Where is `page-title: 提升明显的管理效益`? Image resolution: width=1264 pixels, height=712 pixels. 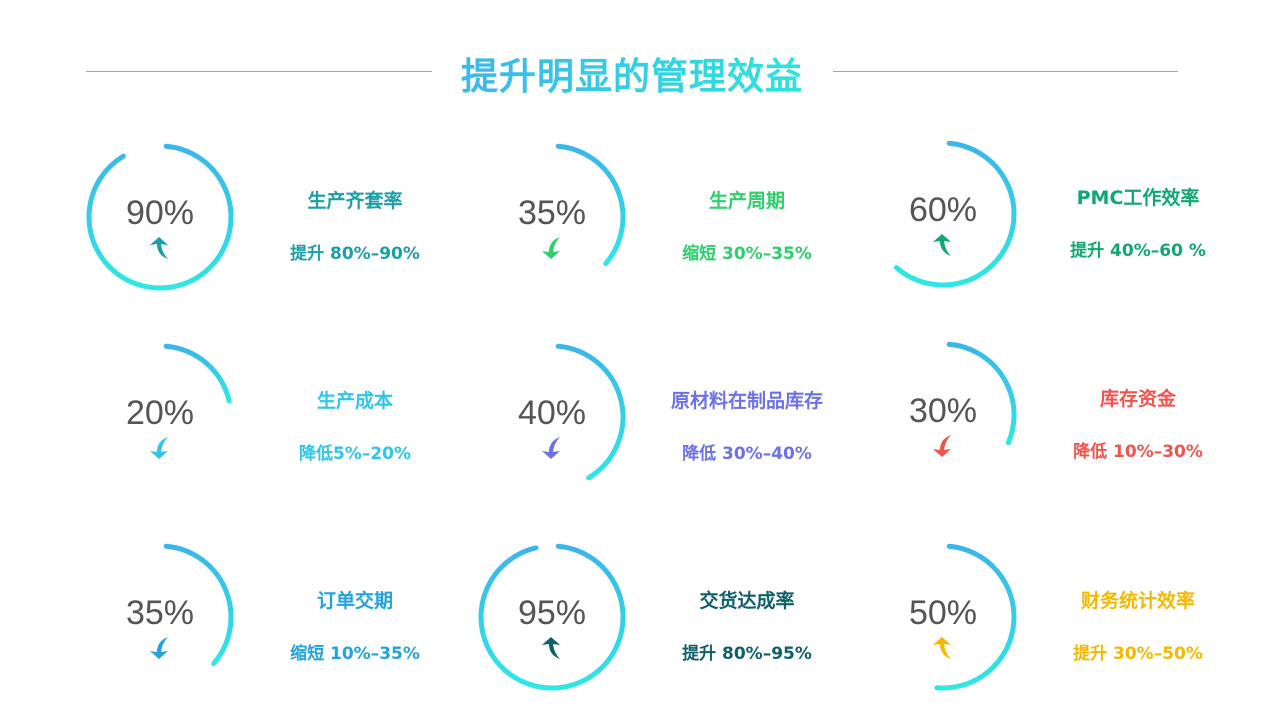
page-title: 提升明显的管理效益 is located at coordinates (632, 73).